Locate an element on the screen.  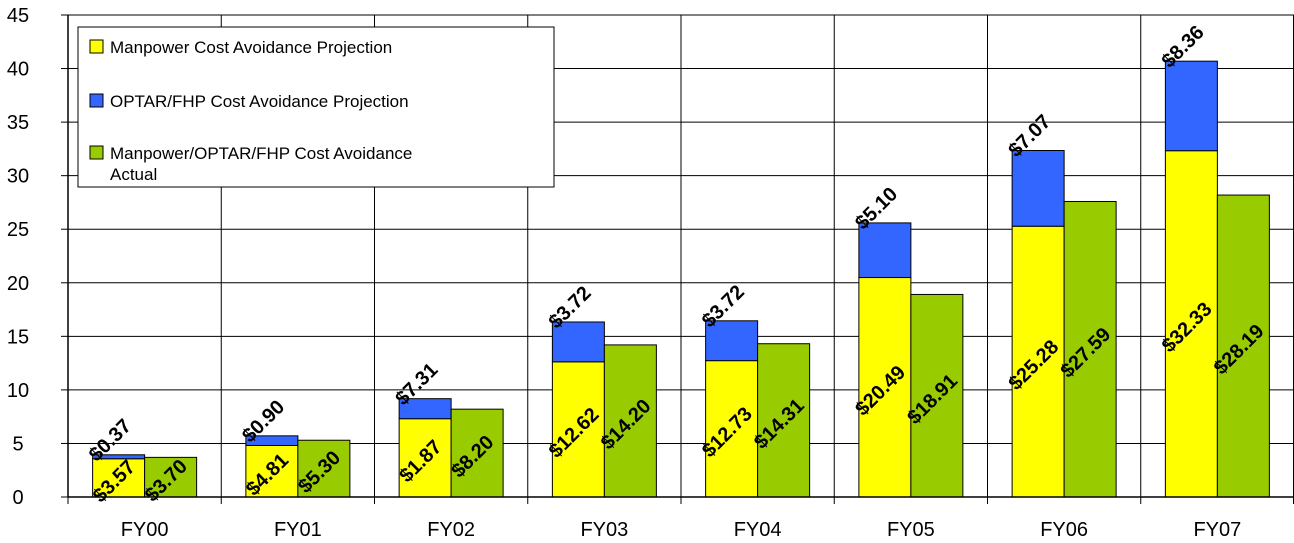
bar-1-fy03 is located at coordinates (578, 342).